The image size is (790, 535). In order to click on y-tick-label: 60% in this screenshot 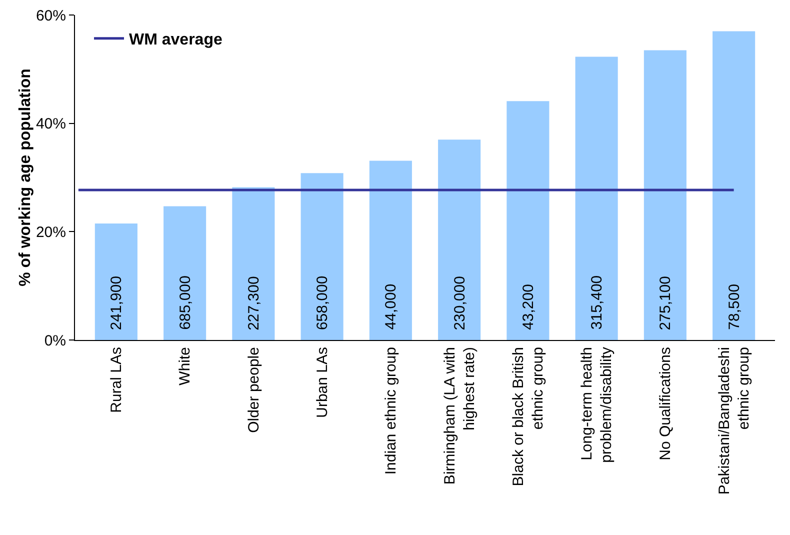, I will do `click(51, 15)`.